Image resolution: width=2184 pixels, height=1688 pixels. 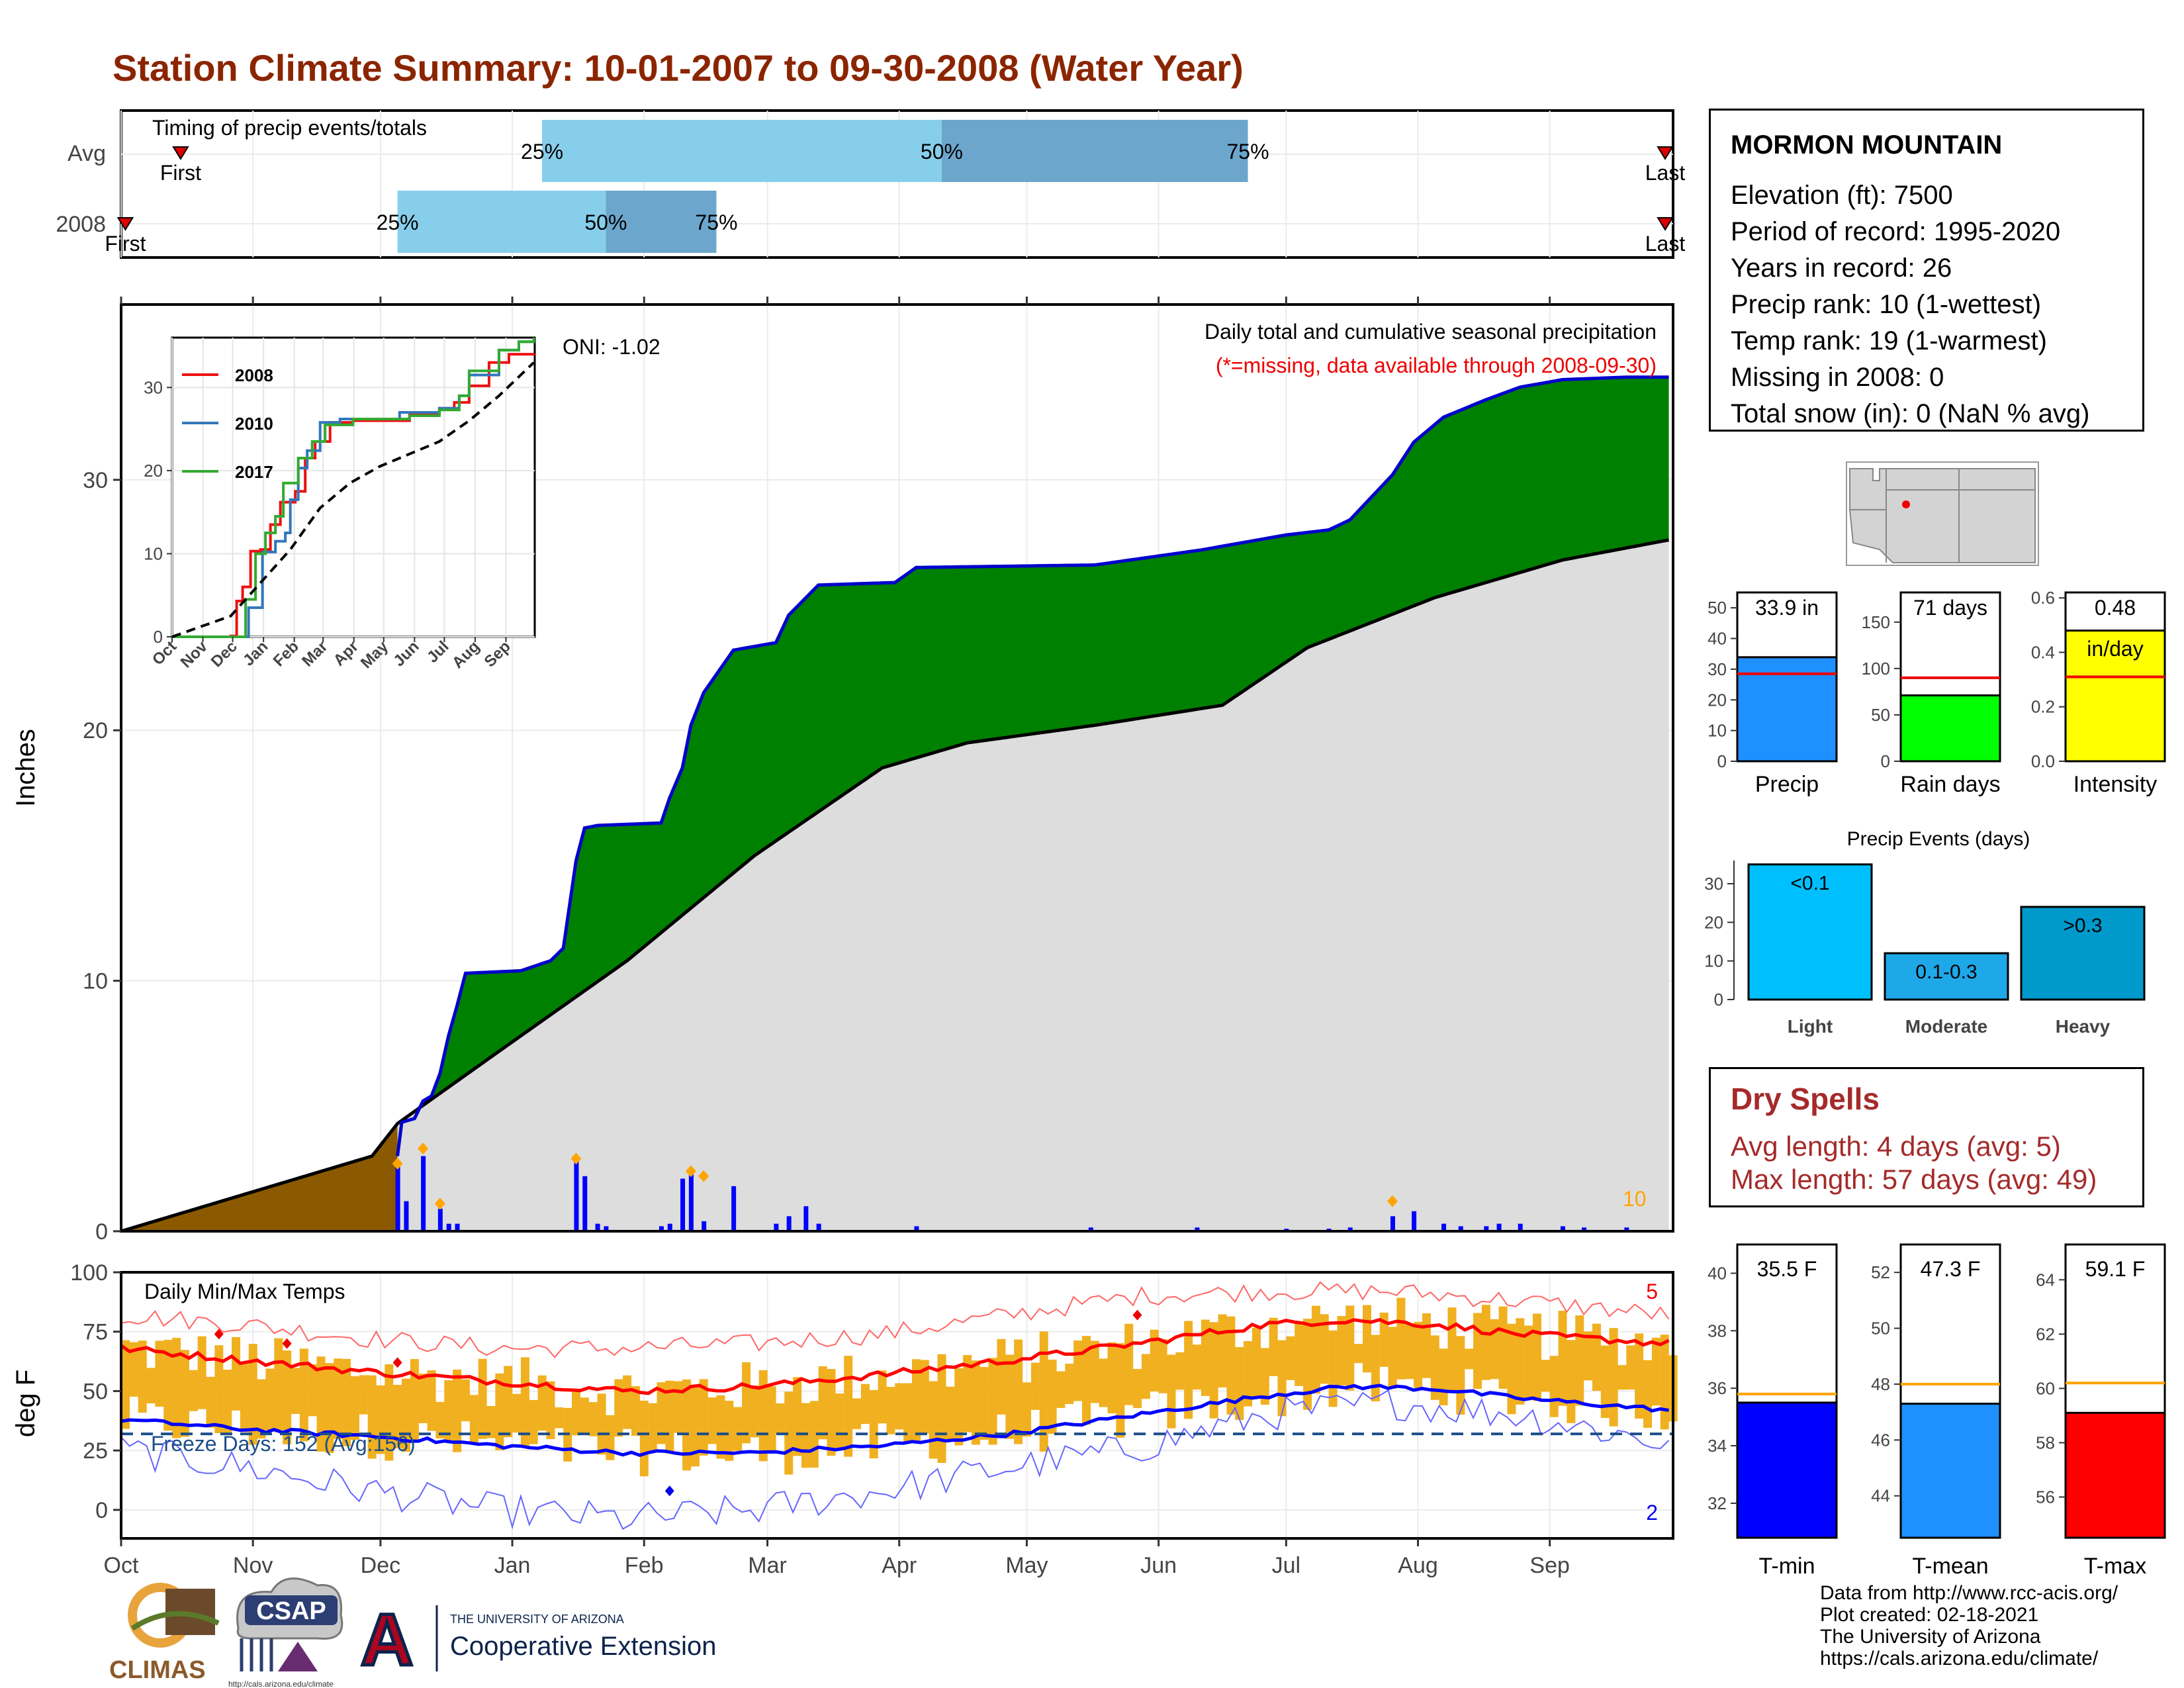 I want to click on precip-y-tick-label: 10, so click(x=95, y=981).